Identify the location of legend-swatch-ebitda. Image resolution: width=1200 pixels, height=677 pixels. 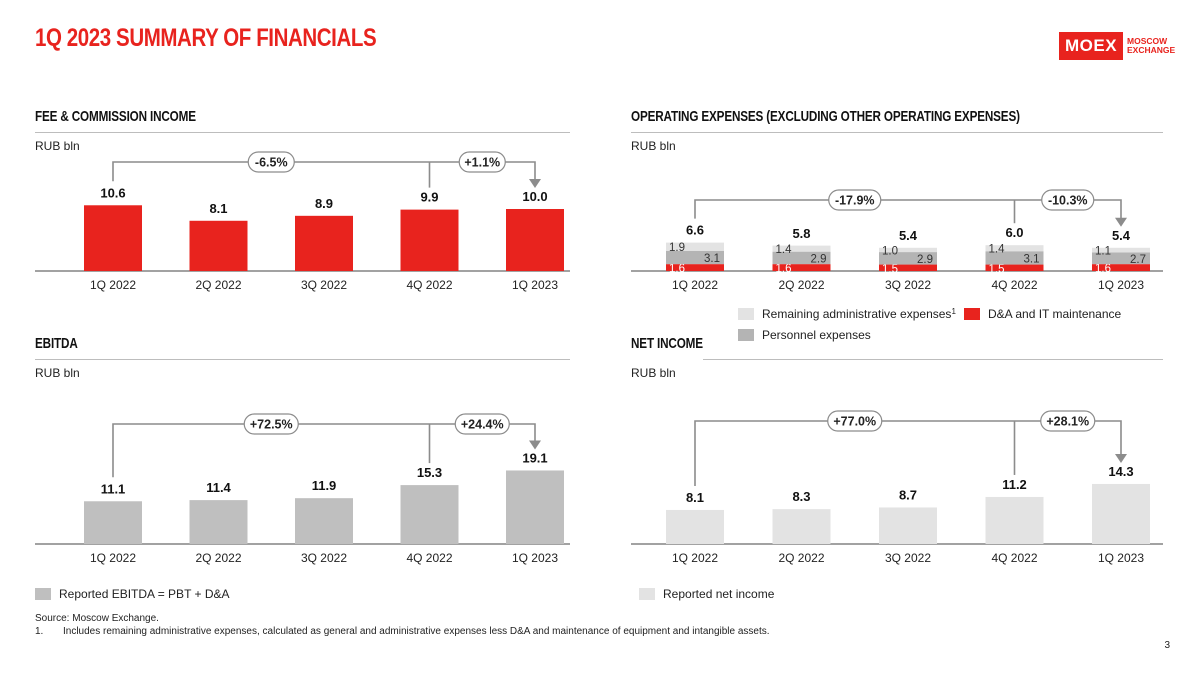
(43, 594).